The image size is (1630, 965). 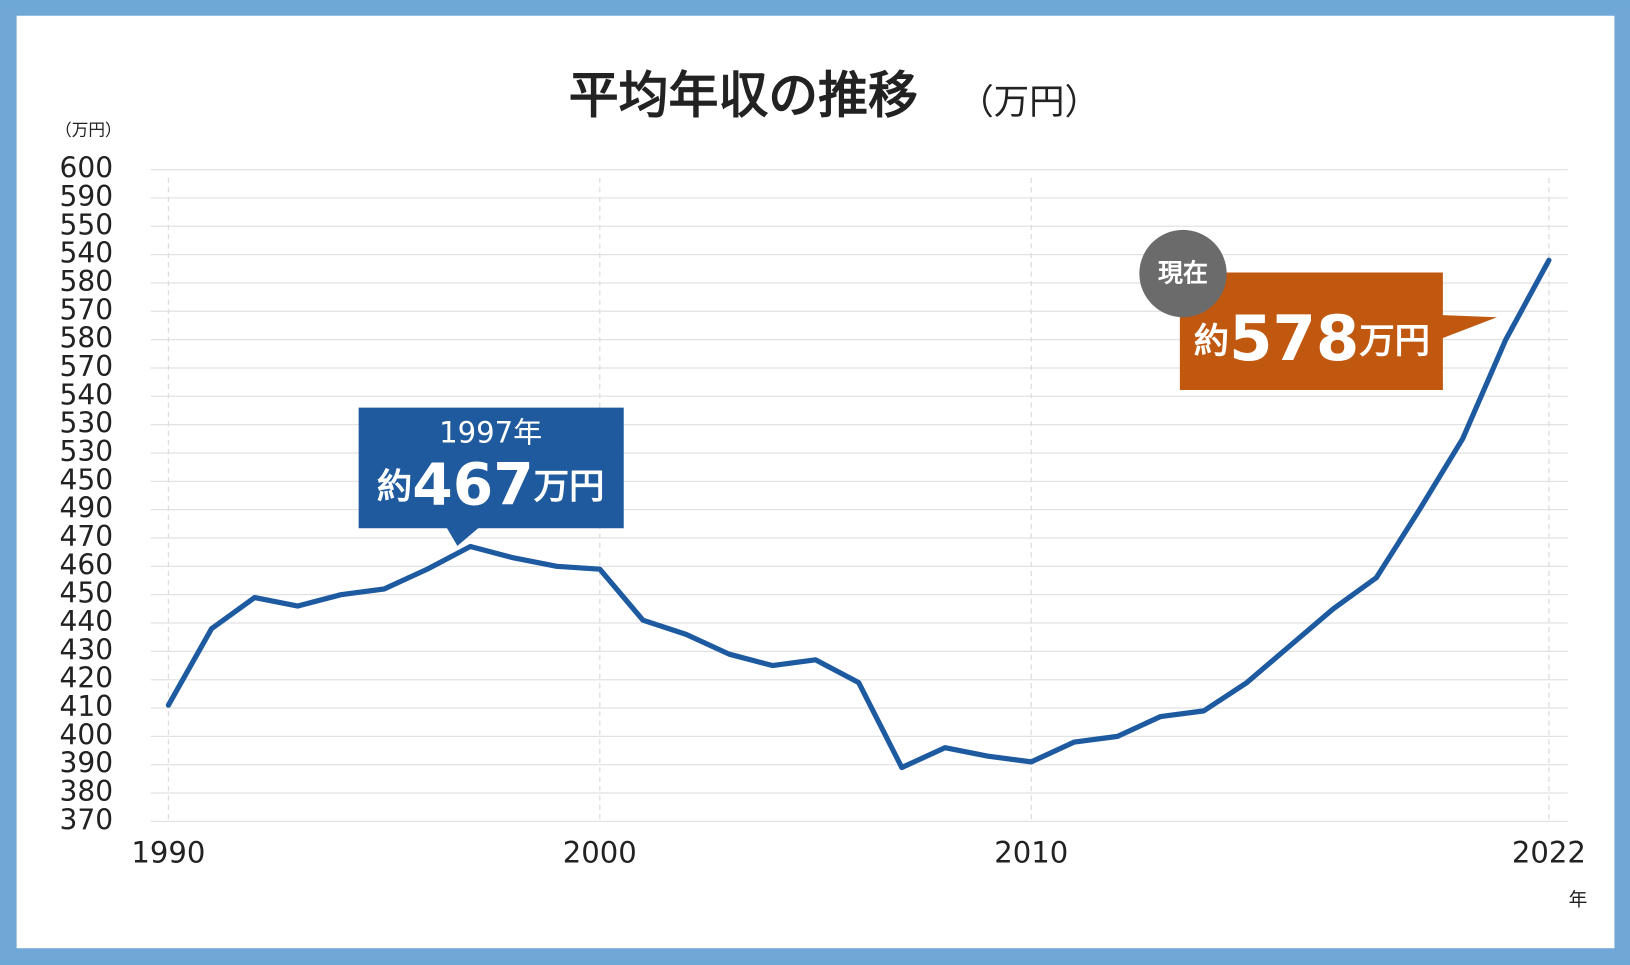 What do you see at coordinates (743, 95) in the screenshot?
I see `chart-title: 平均年収の推移` at bounding box center [743, 95].